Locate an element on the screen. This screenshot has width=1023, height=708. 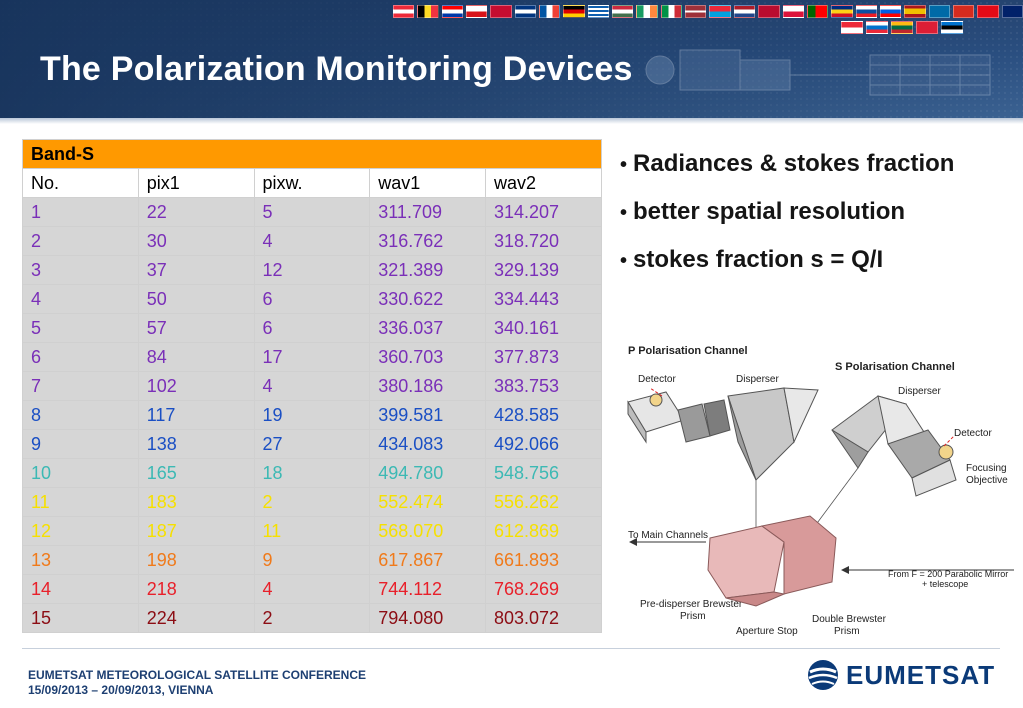
table-cell: 22 is located at coordinates (196, 212).